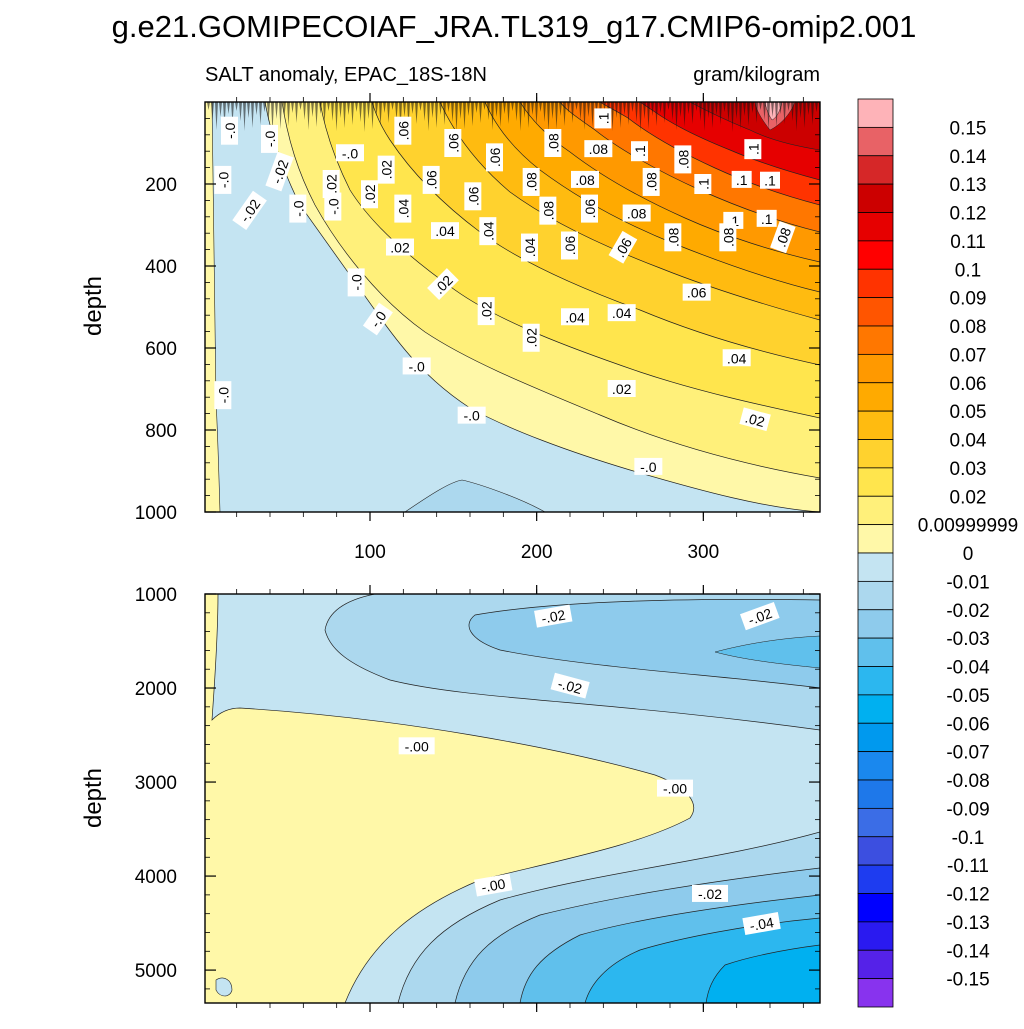  What do you see at coordinates (967, 696) in the screenshot?
I see `colorbar-label: -0.05` at bounding box center [967, 696].